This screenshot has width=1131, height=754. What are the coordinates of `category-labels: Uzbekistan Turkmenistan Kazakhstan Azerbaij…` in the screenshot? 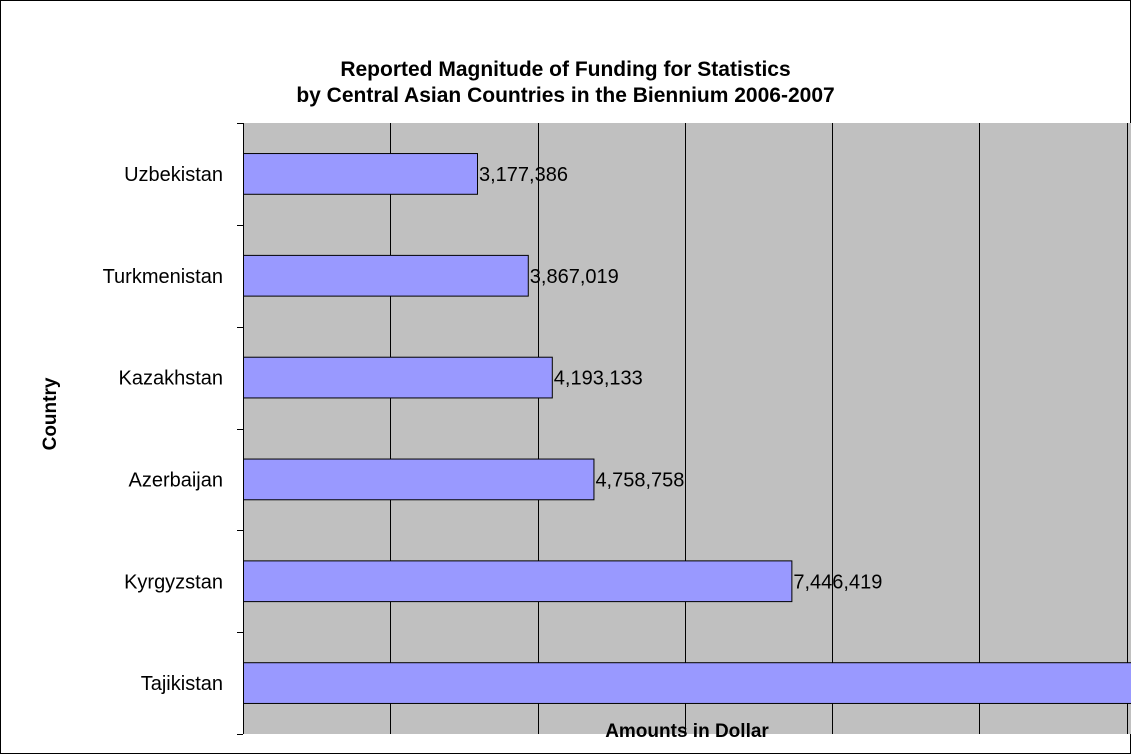 It's located at (163, 429).